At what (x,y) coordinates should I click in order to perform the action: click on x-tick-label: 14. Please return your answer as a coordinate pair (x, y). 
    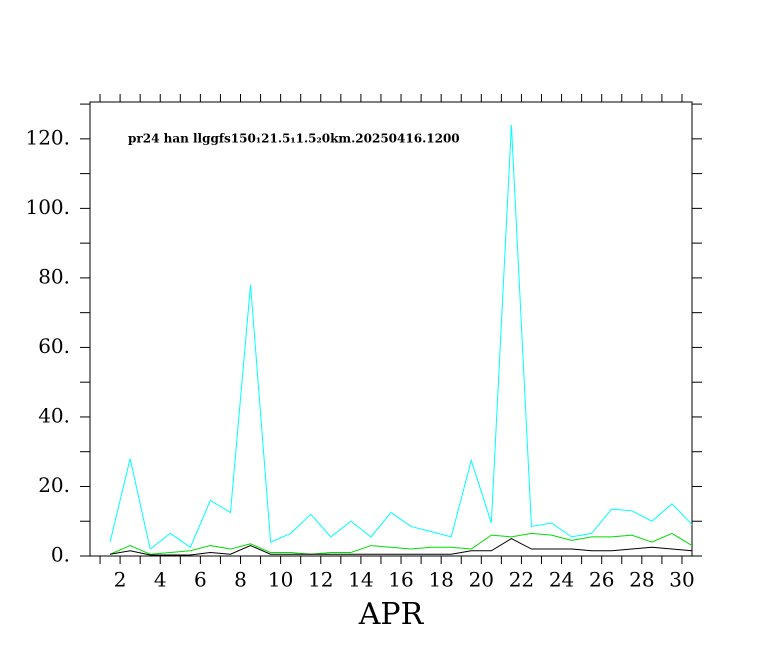
    Looking at the image, I should click on (360, 580).